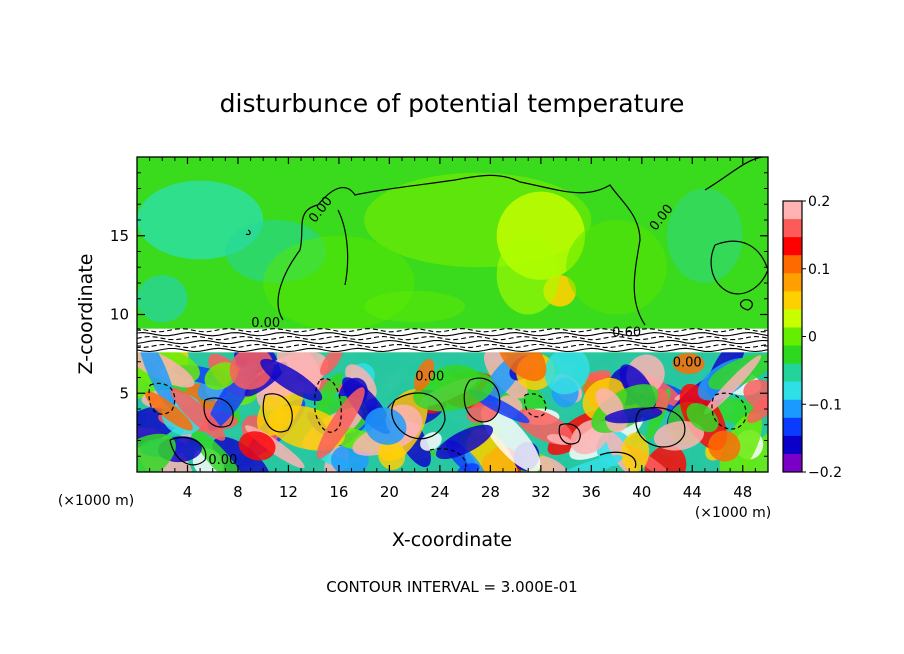  I want to click on colorbar-tick-labels: 0.2 0.1 0 −0.1 −0.2, so click(822, 337).